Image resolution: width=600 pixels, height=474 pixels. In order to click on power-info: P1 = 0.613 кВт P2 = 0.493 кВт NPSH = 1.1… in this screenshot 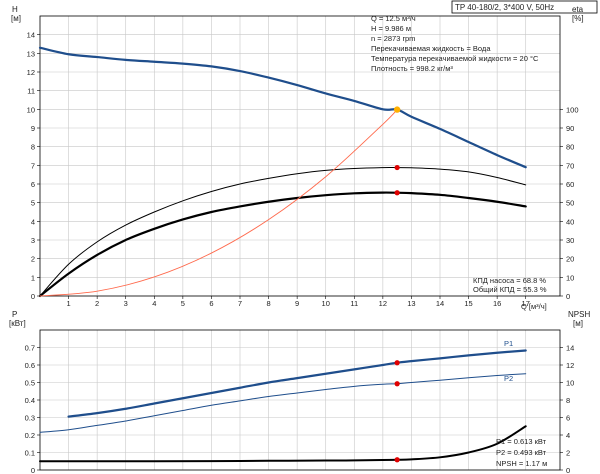, I will do `click(521, 452)`.